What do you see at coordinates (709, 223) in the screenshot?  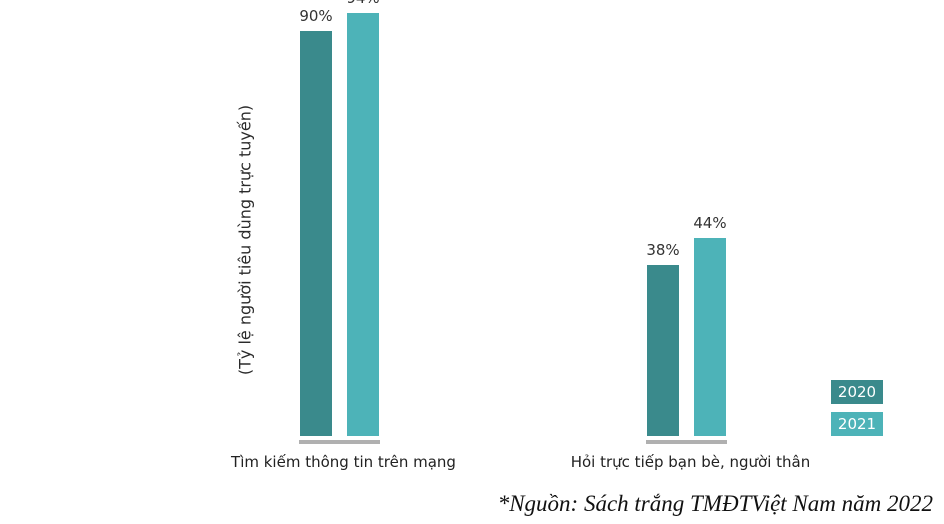 I see `value-label-2021-1: 44%` at bounding box center [709, 223].